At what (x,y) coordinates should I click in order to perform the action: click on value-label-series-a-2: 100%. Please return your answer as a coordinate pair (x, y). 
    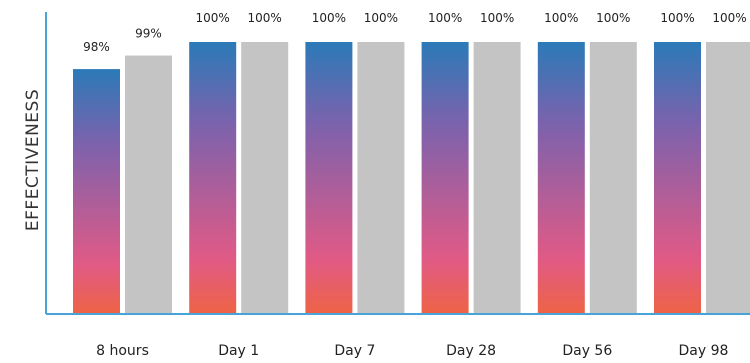
    Looking at the image, I should click on (213, 18).